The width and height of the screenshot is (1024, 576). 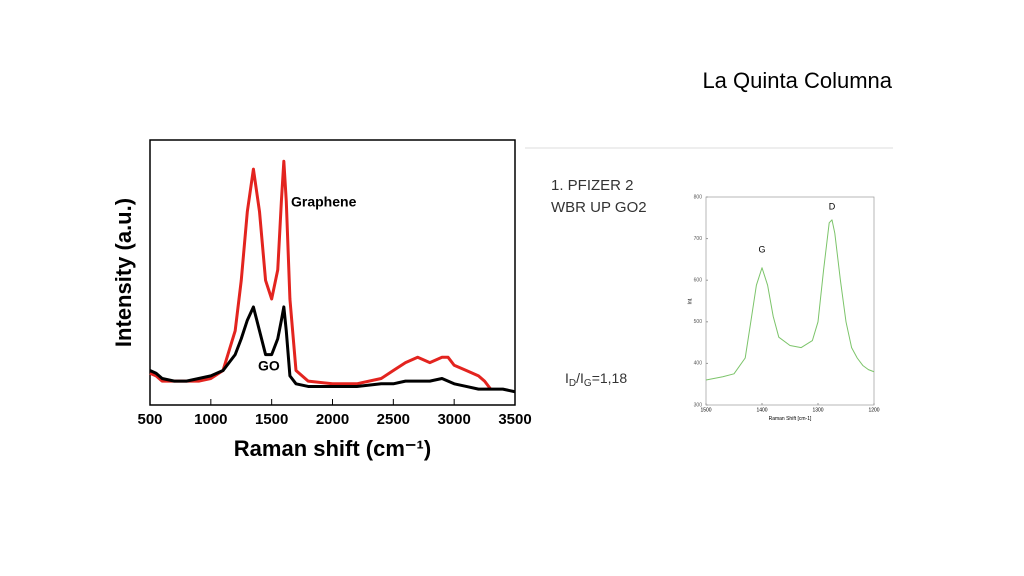 What do you see at coordinates (567, 378) in the screenshot?
I see `ratio-part: I` at bounding box center [567, 378].